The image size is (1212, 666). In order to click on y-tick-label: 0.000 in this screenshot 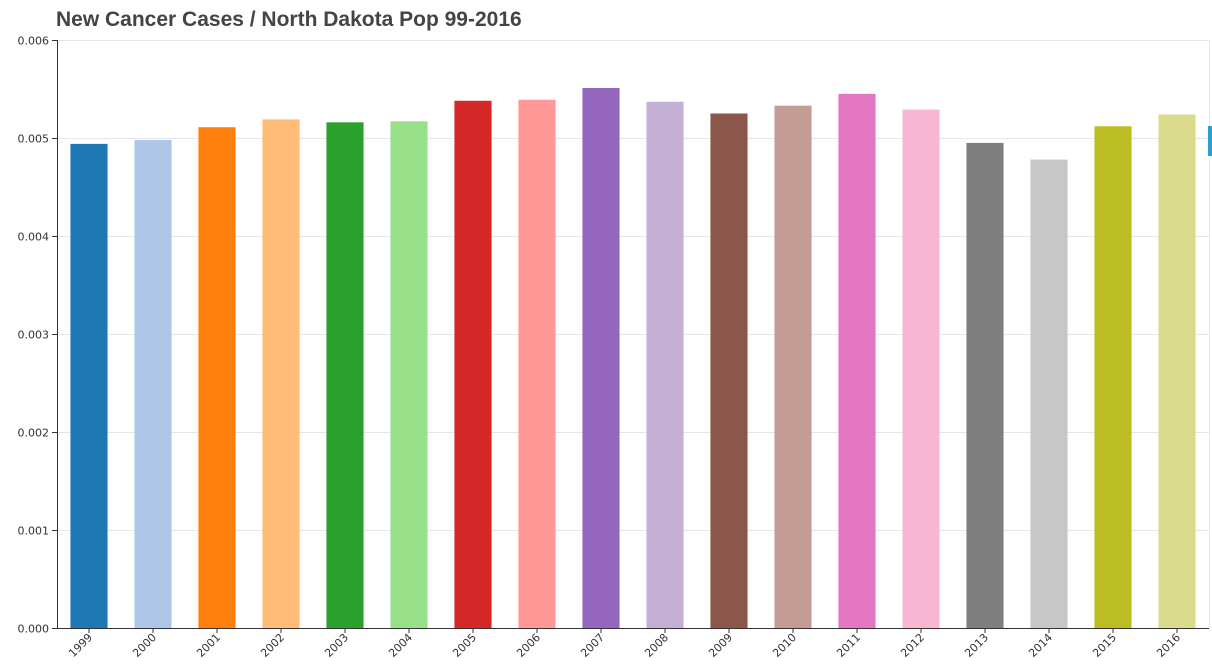, I will do `click(34, 629)`.